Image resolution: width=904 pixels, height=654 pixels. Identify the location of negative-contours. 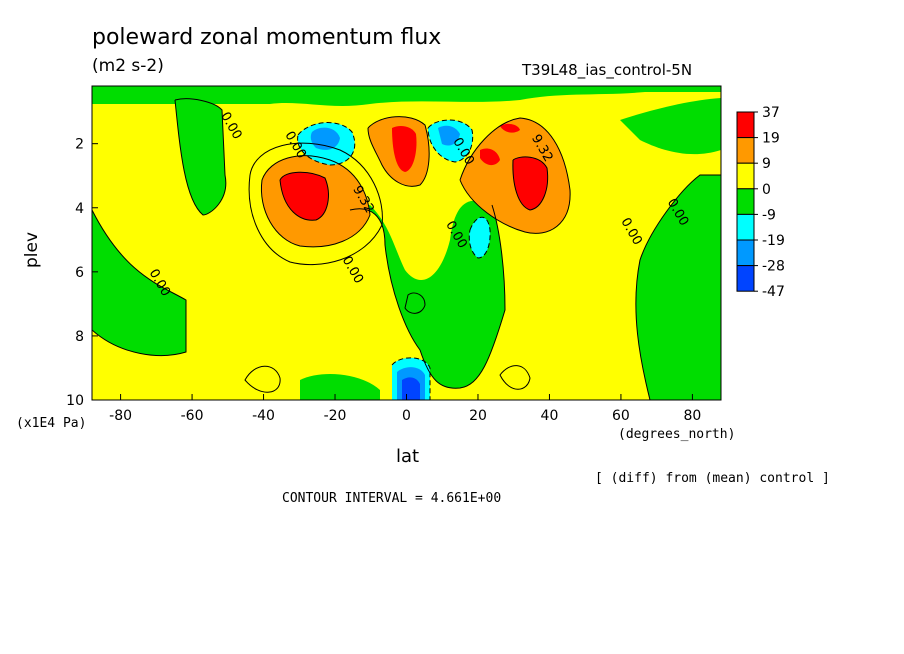
(394, 259).